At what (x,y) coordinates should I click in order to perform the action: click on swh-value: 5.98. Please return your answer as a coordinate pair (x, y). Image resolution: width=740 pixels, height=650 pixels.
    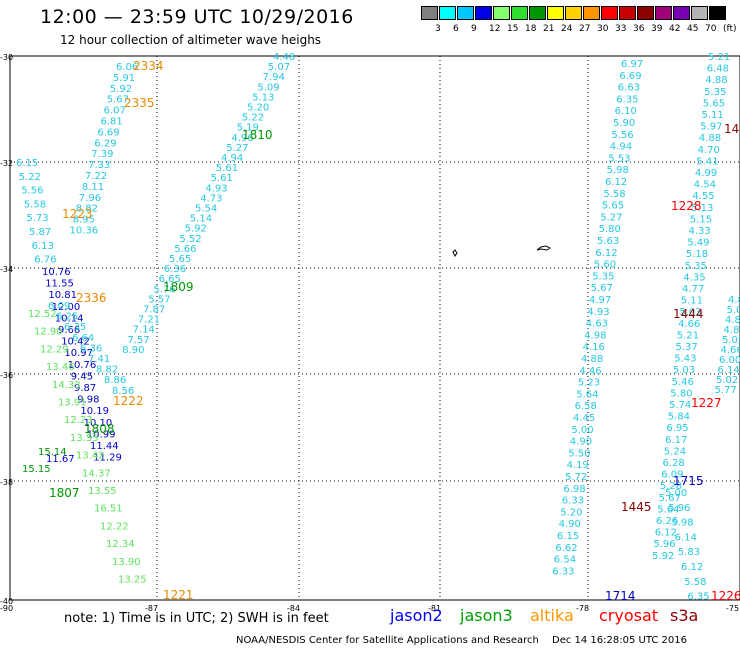
    Looking at the image, I should click on (618, 170).